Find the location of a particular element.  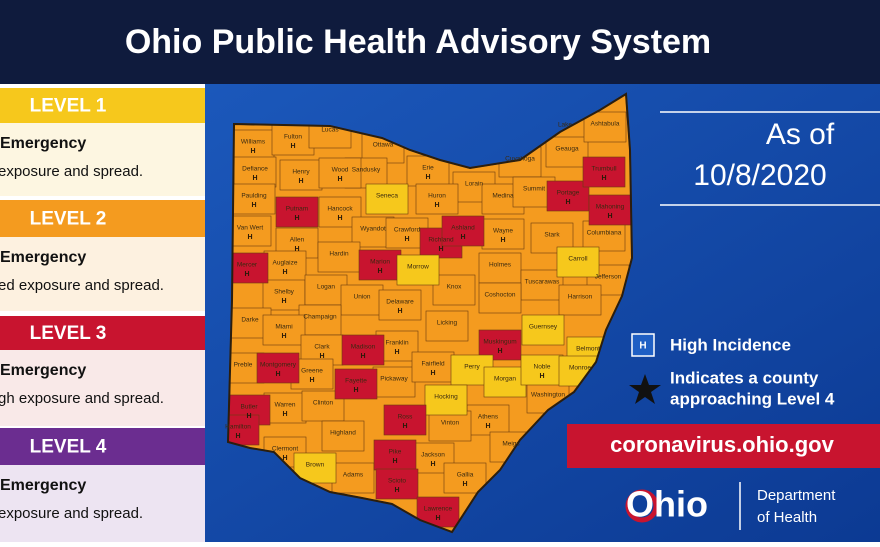

county-name: Mahoning is located at coordinates (610, 207).